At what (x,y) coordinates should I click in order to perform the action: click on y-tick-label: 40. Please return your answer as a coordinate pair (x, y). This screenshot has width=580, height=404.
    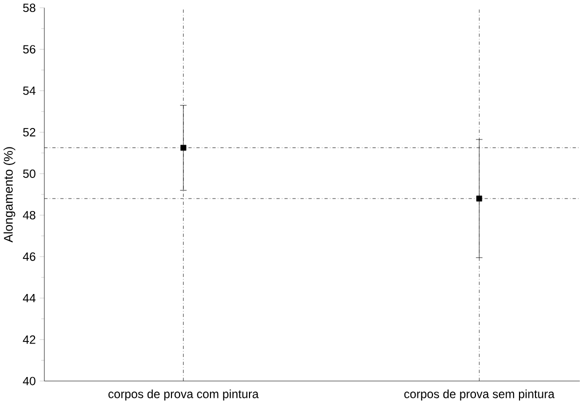
    Looking at the image, I should click on (29, 381).